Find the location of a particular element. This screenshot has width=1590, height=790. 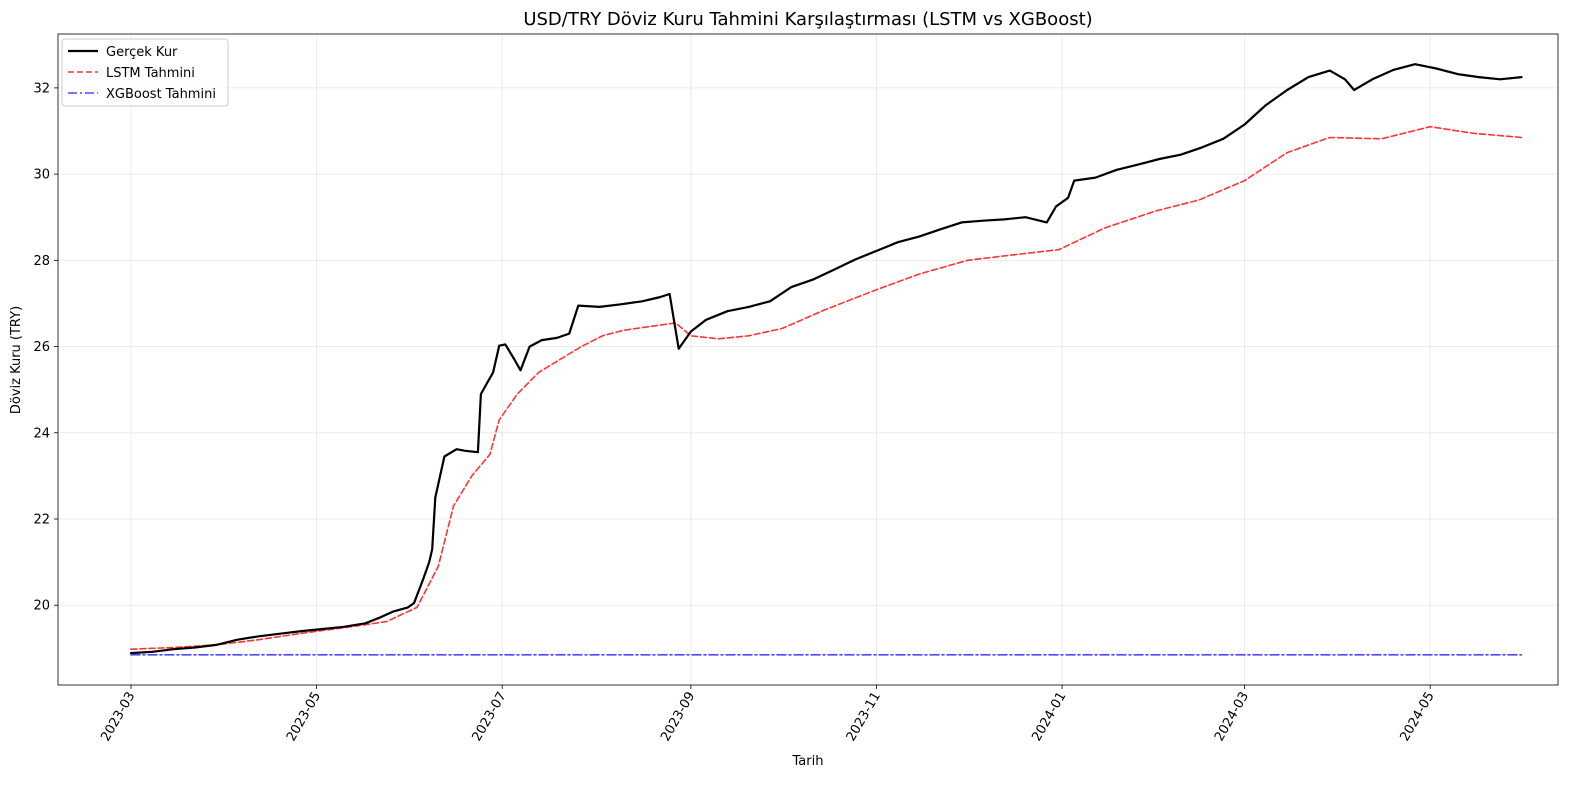

x-tick-label: 2023-07 is located at coordinates (490, 717).